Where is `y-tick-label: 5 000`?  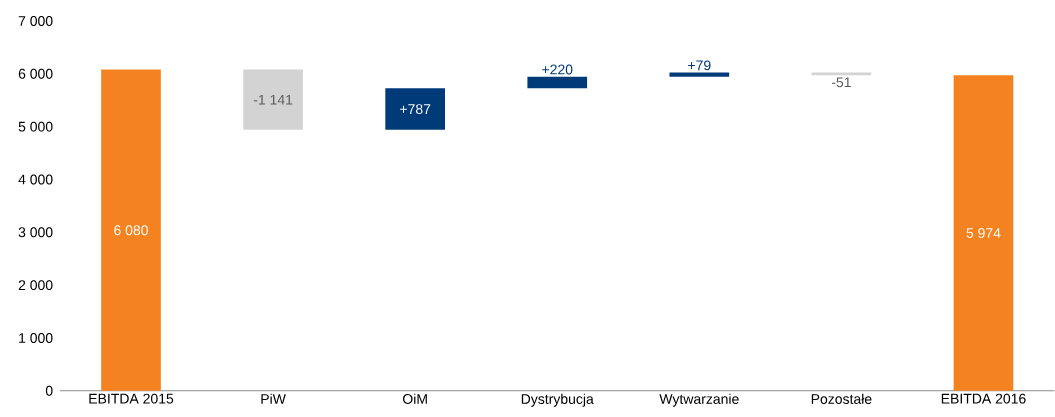 y-tick-label: 5 000 is located at coordinates (35, 126).